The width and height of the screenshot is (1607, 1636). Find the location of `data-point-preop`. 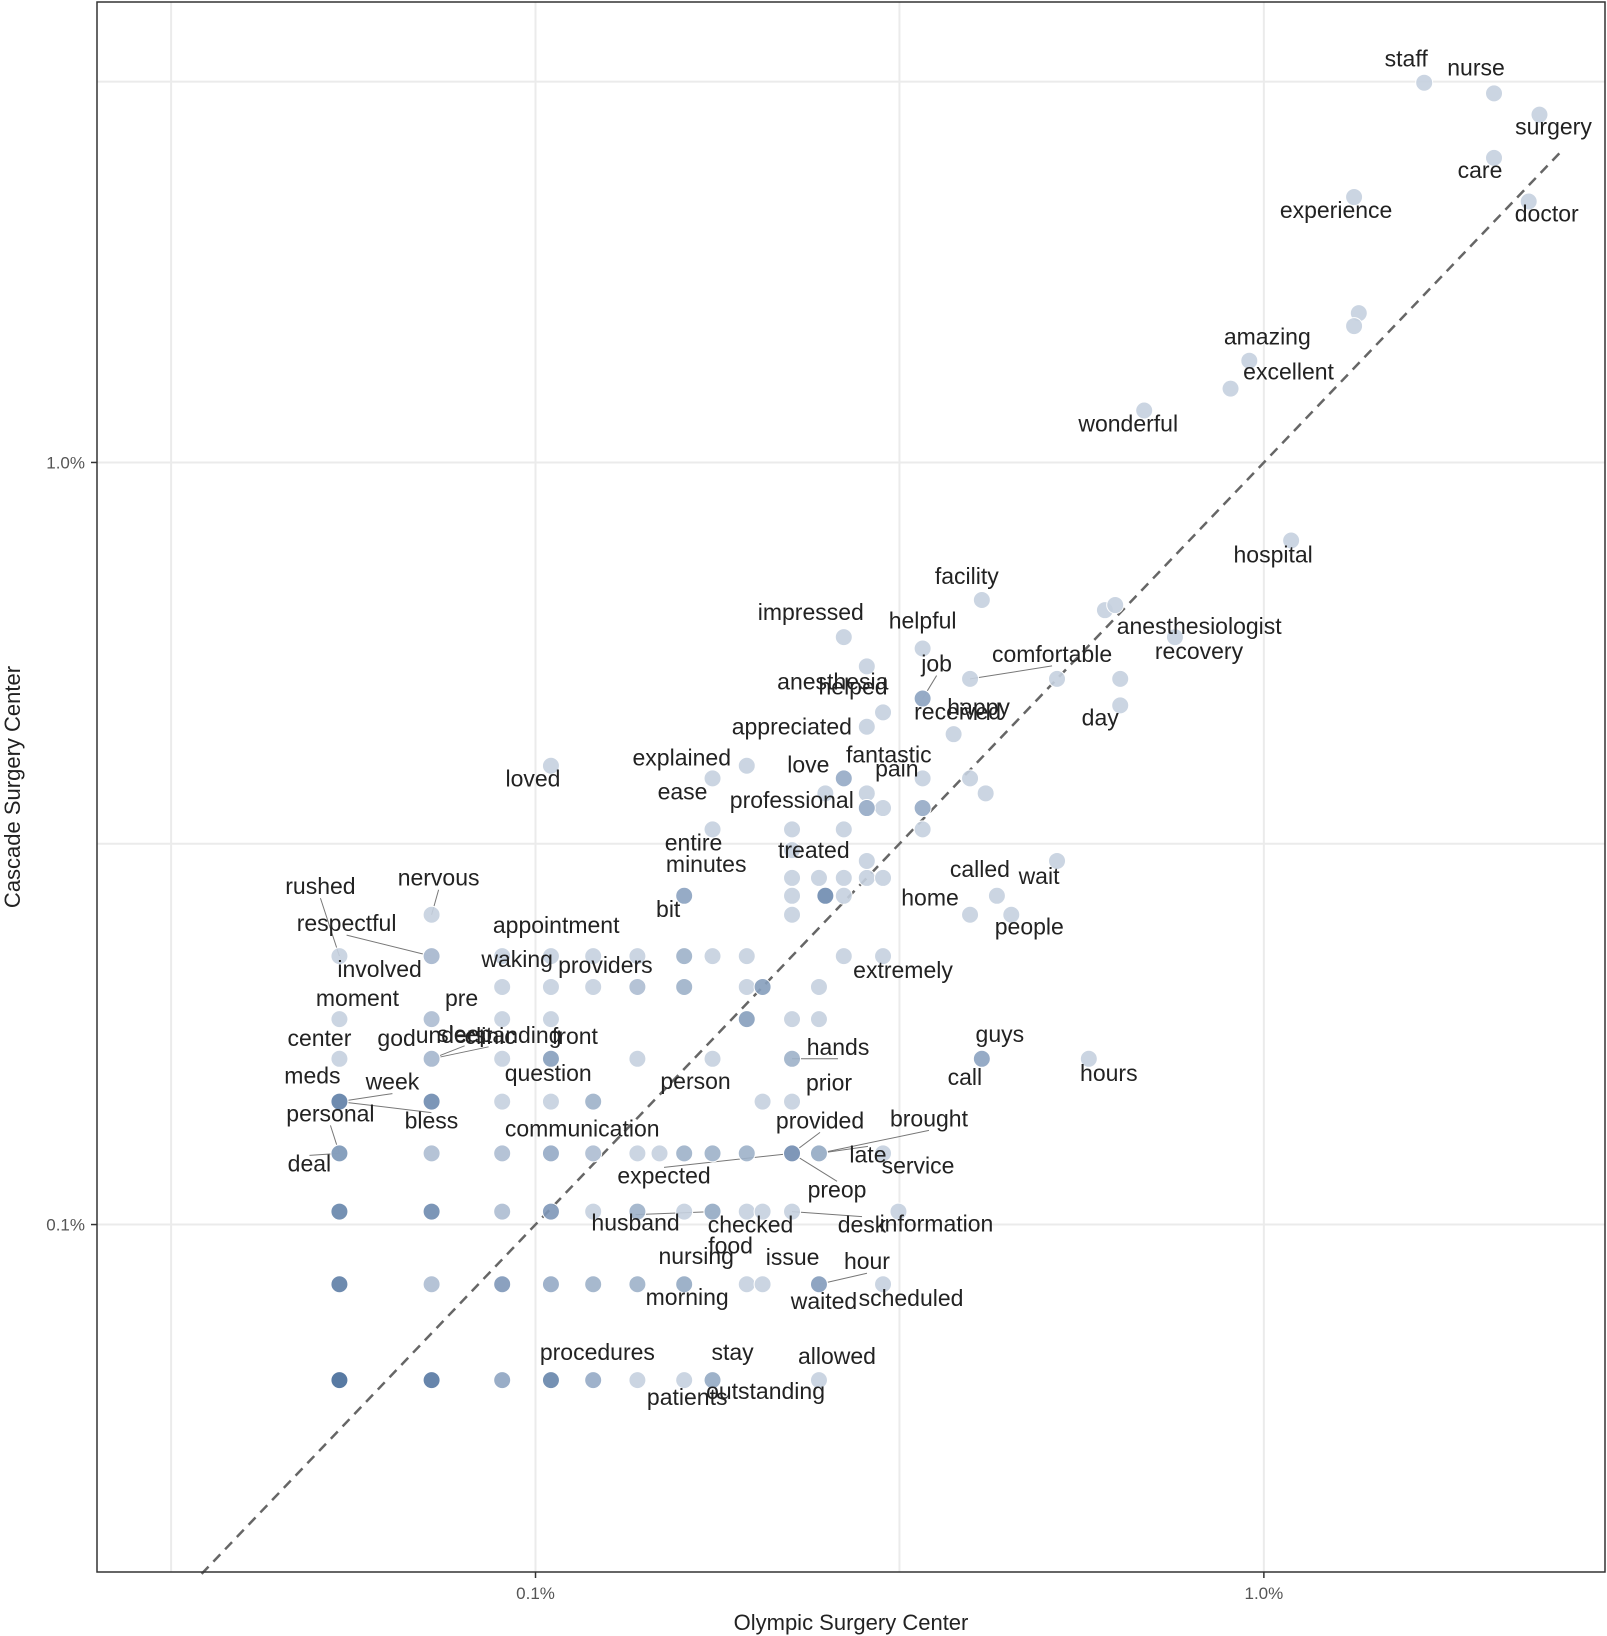

data-point-preop is located at coordinates (792, 1153).